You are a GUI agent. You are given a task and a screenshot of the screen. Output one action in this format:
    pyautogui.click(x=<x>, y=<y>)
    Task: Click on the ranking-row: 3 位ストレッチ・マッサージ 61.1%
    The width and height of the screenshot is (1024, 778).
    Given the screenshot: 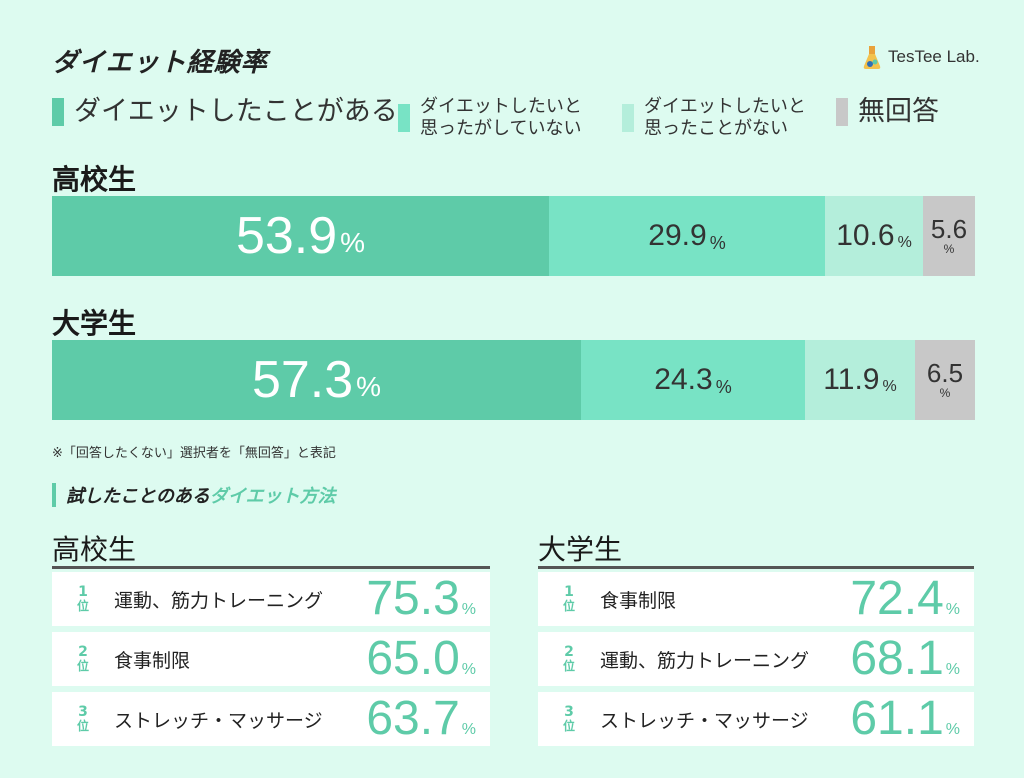 What is the action you would take?
    pyautogui.click(x=756, y=719)
    